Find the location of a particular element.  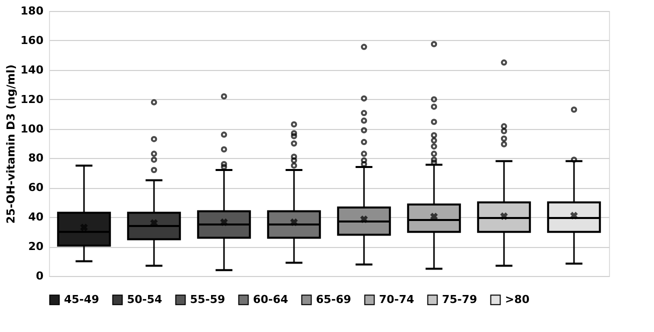

y-tick-label: 180 is located at coordinates (32, 11).